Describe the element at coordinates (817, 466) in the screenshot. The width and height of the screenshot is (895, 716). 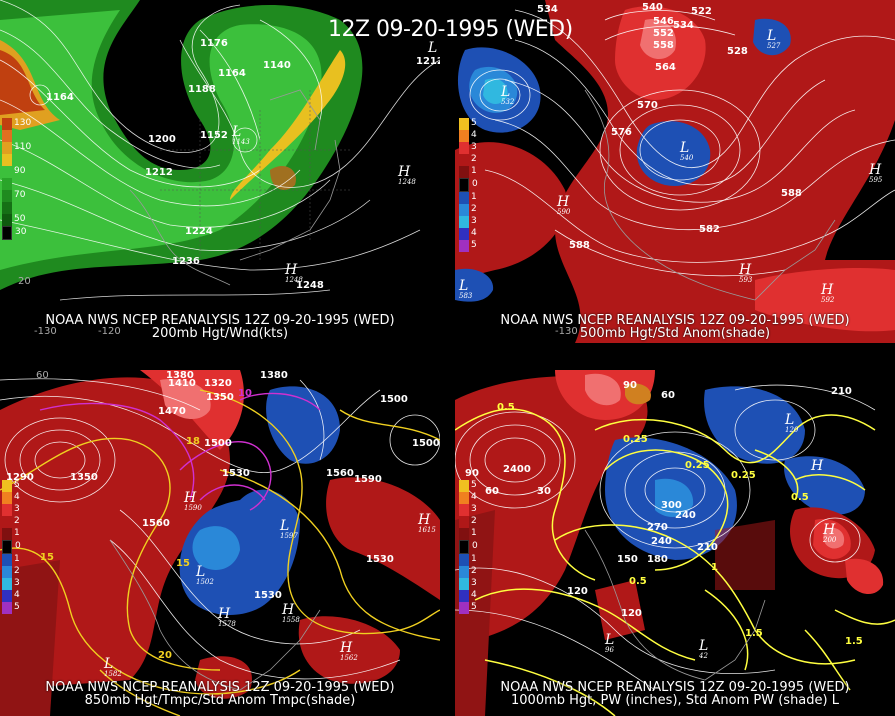
I see `high-center: H` at that location.